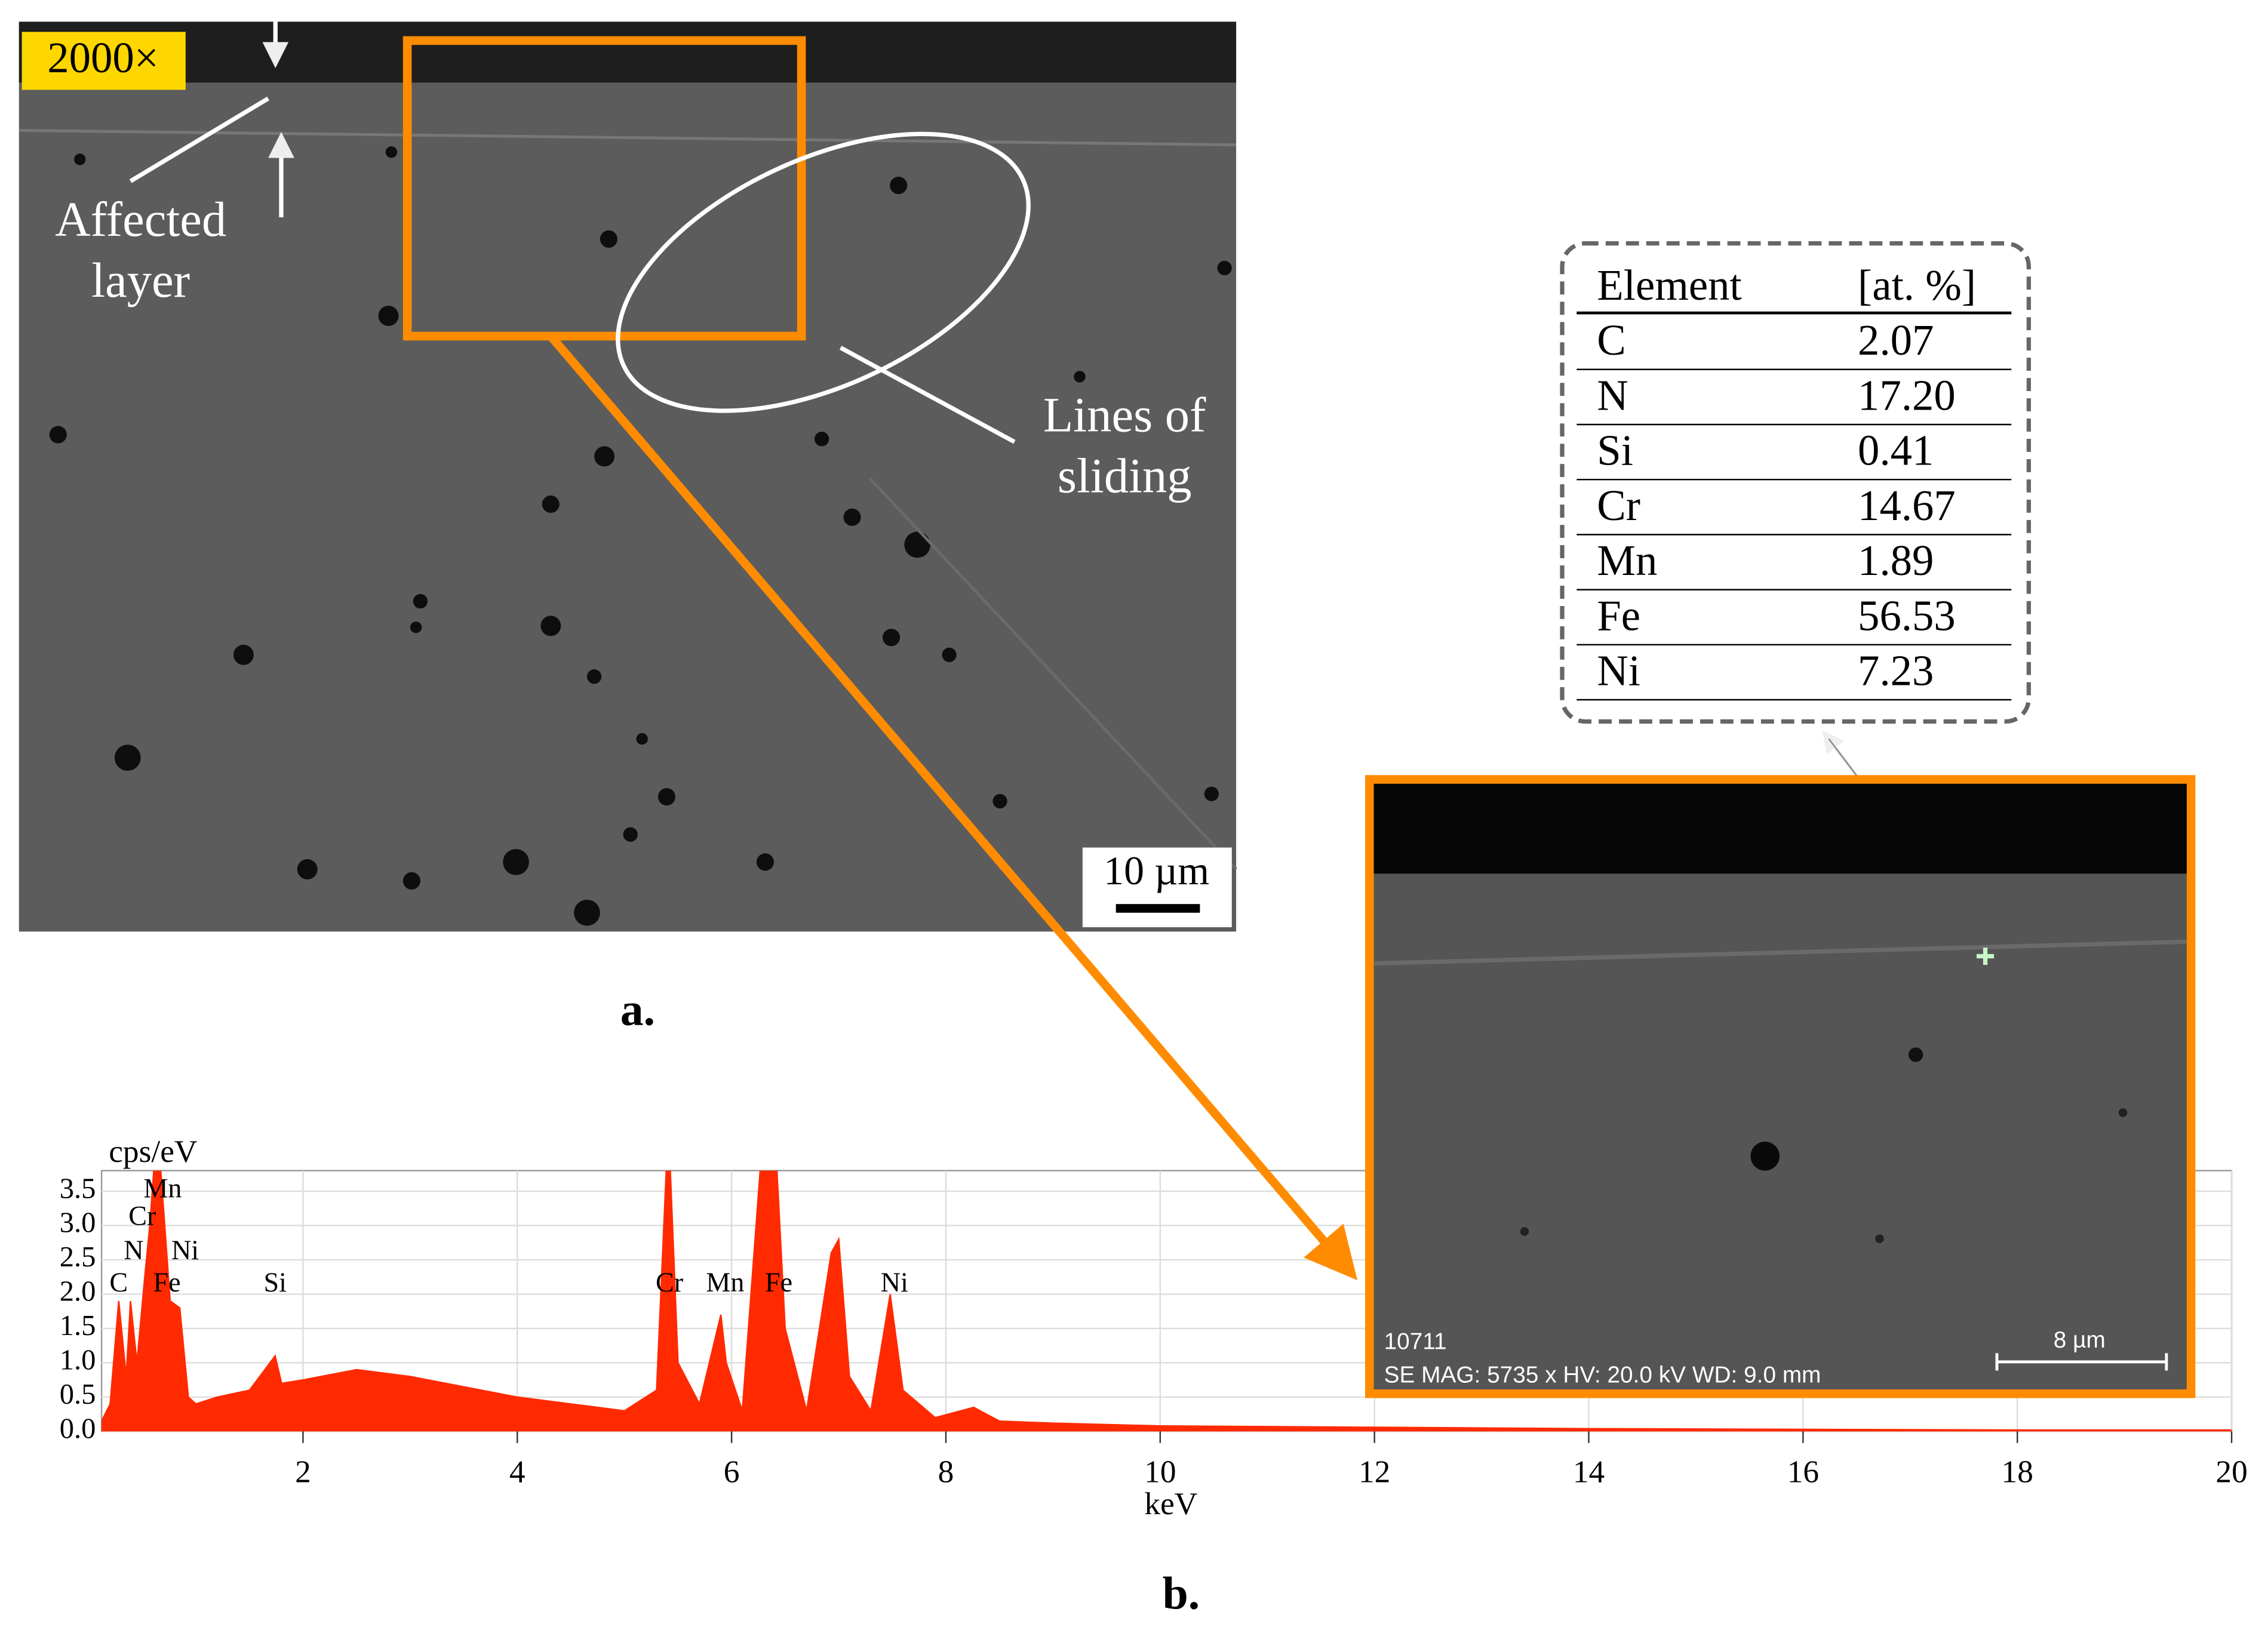 The image size is (2268, 1627). I want to click on table-box, so click(1796, 482).